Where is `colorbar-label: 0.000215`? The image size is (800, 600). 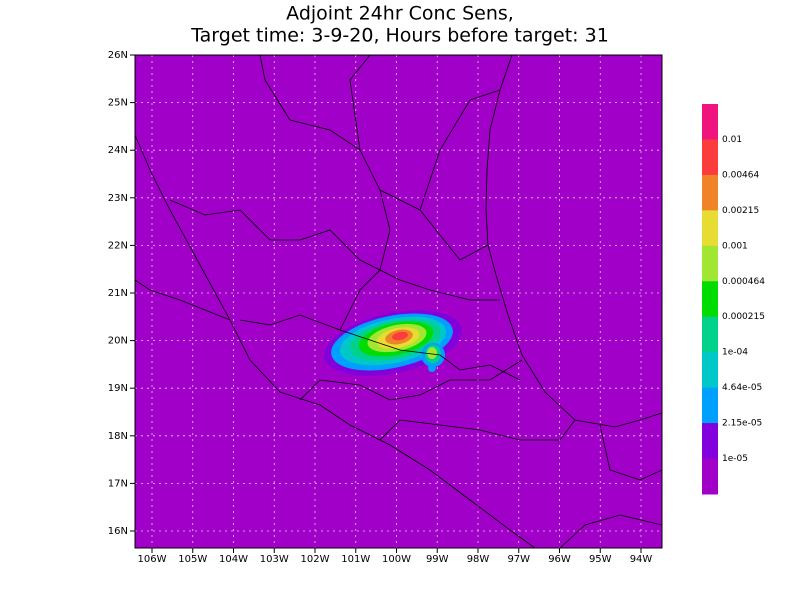 colorbar-label: 0.000215 is located at coordinates (743, 317).